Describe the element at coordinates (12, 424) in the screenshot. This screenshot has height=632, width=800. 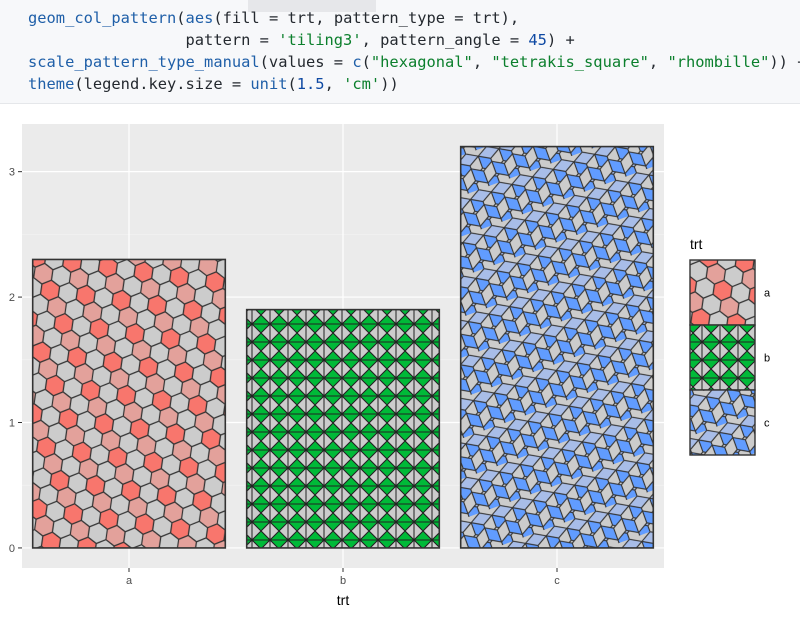
I see `y-tick-label: 1` at that location.